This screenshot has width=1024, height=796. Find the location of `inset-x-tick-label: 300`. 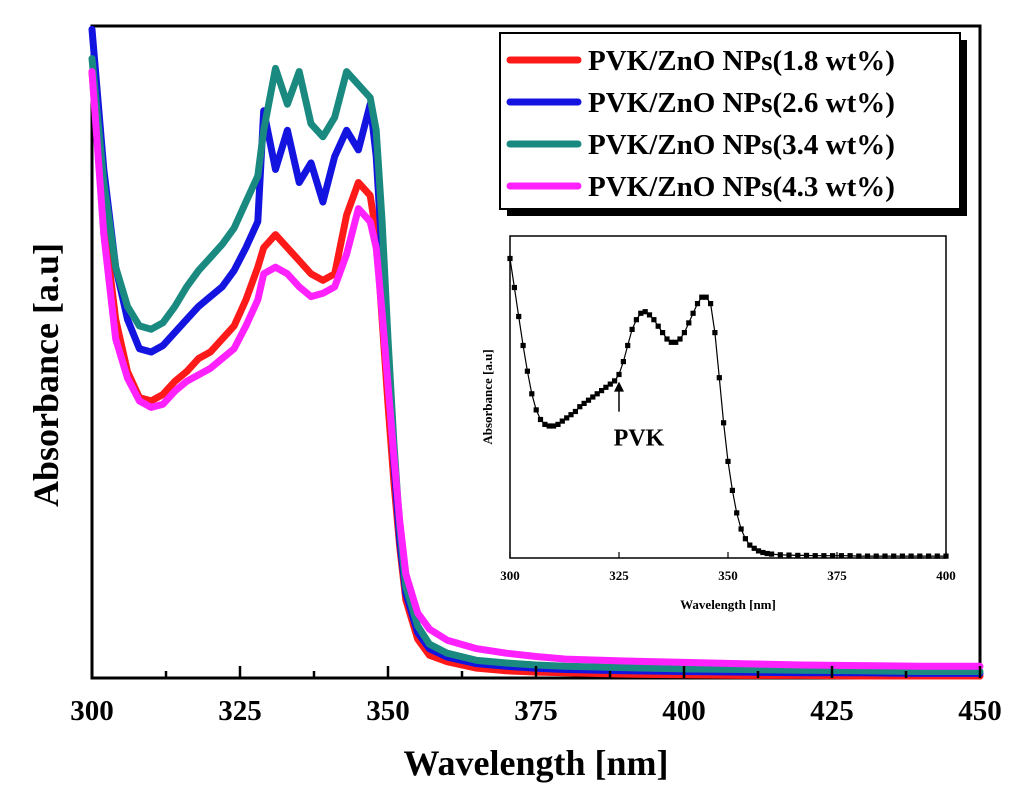

inset-x-tick-label: 300 is located at coordinates (510, 575).